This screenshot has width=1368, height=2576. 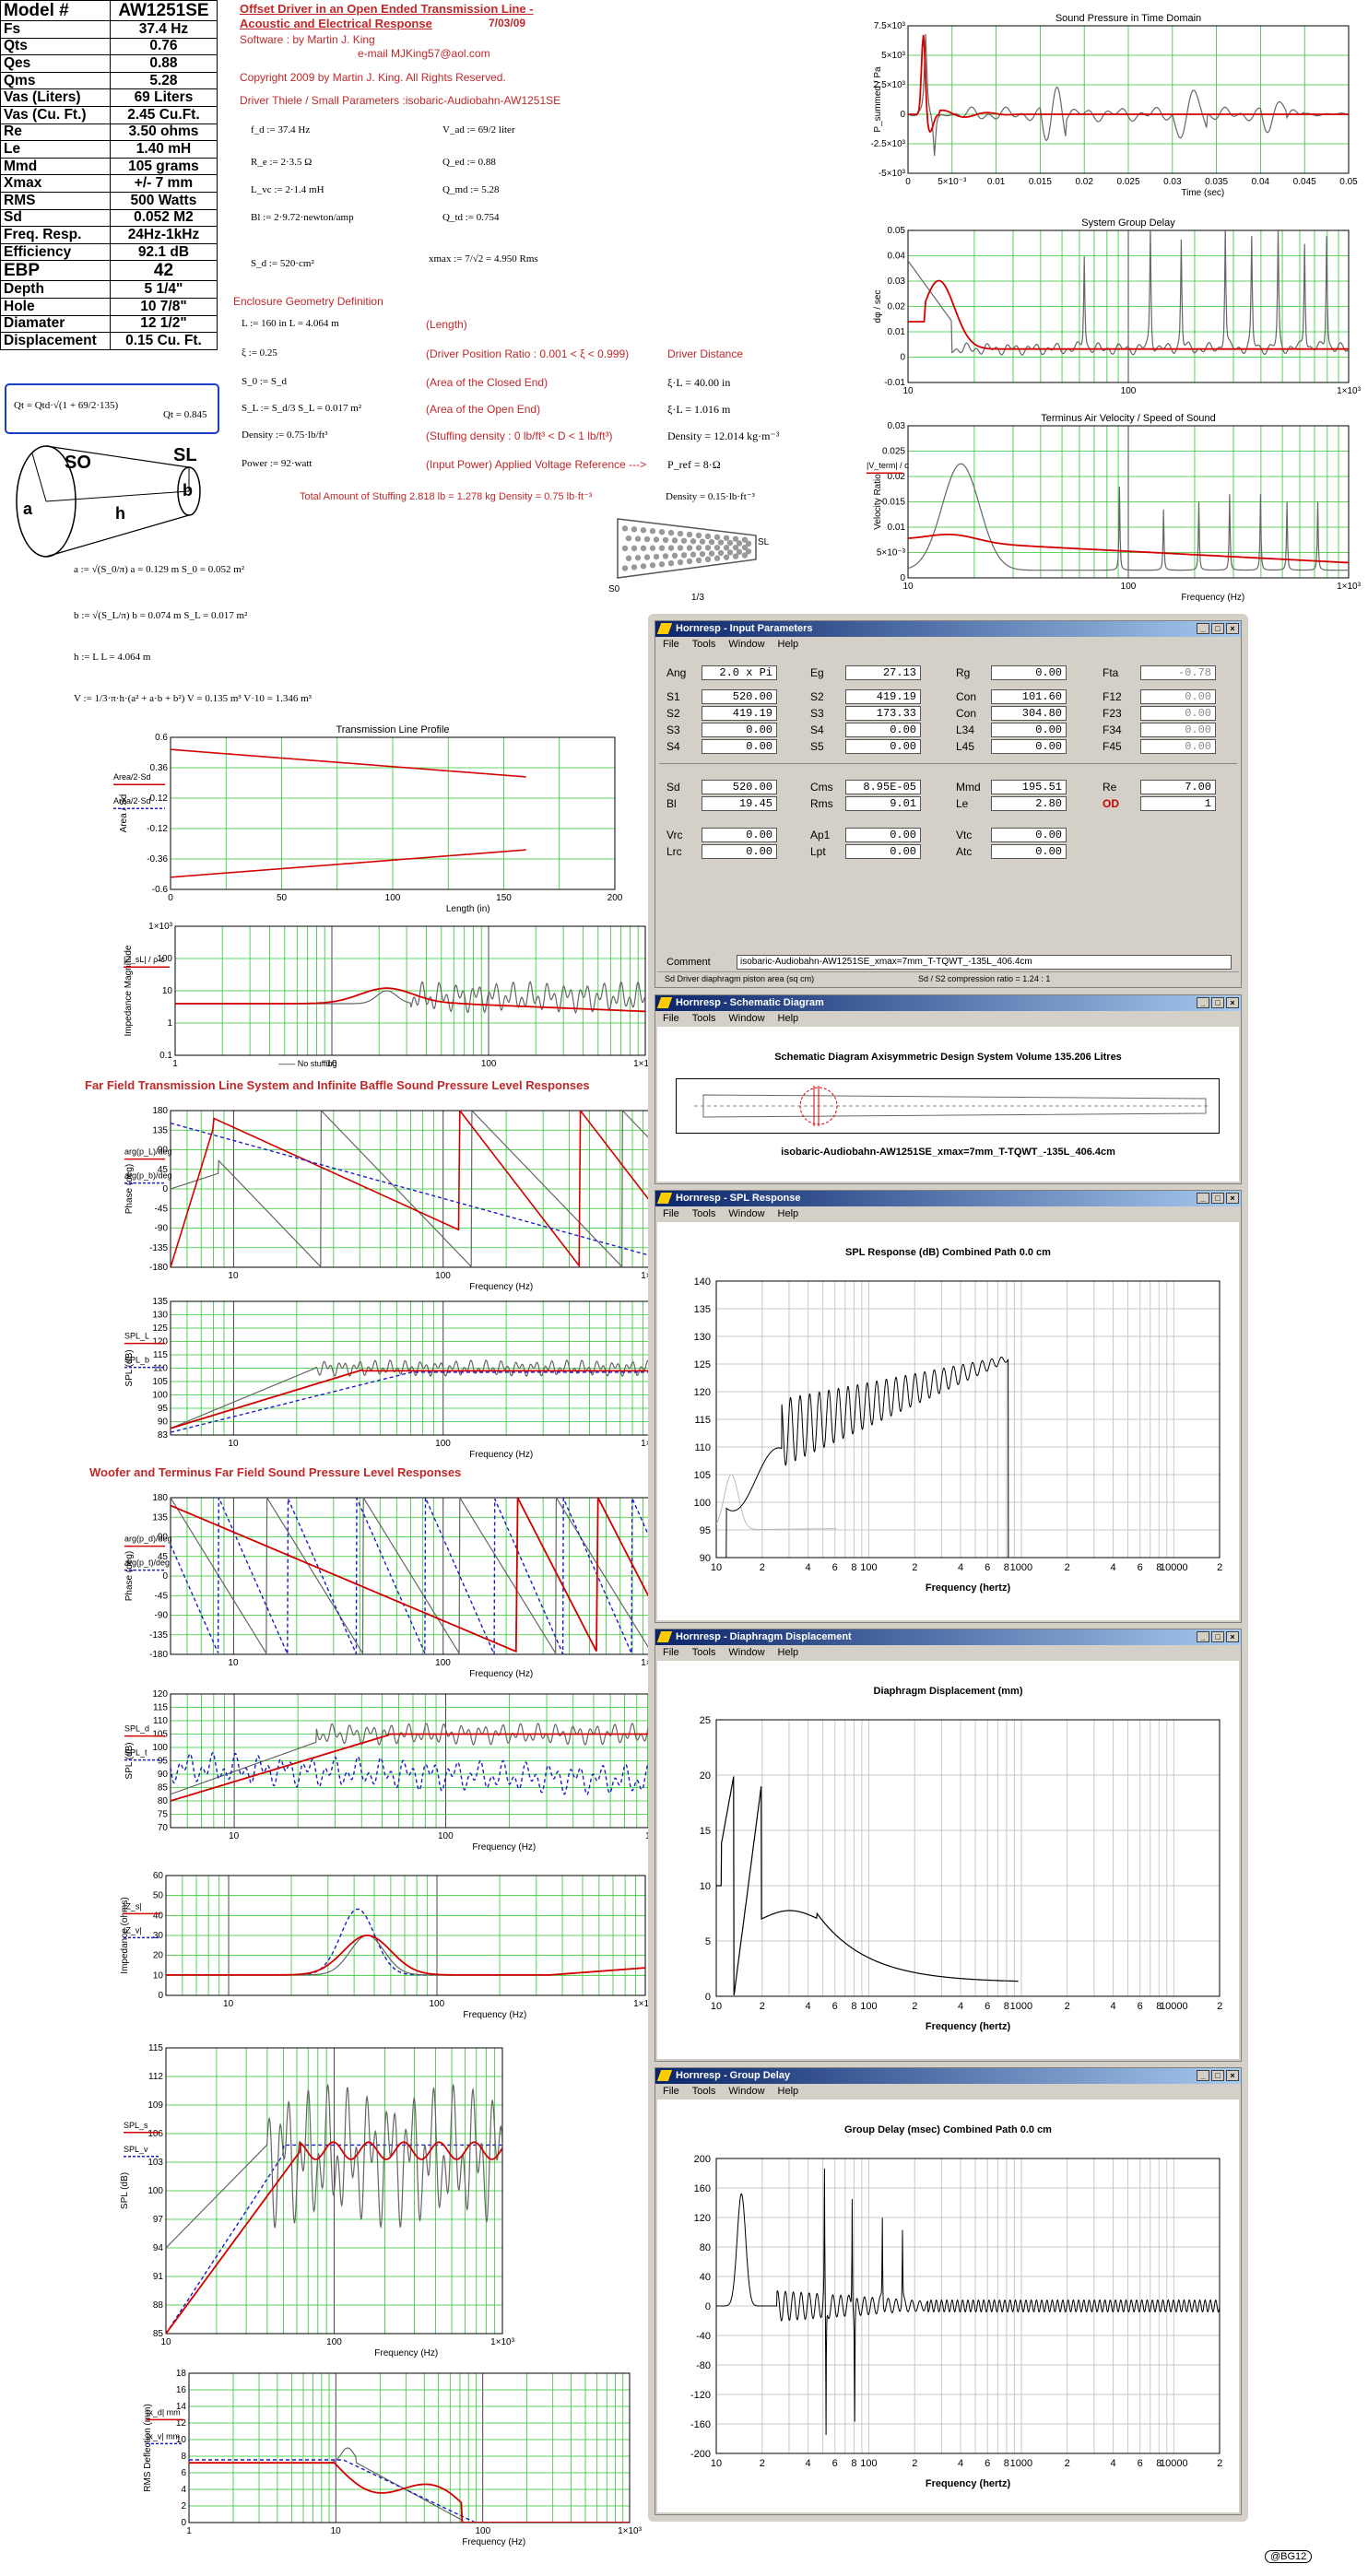 What do you see at coordinates (392, 729) in the screenshot?
I see `plot-title: Transmission Line Profile` at bounding box center [392, 729].